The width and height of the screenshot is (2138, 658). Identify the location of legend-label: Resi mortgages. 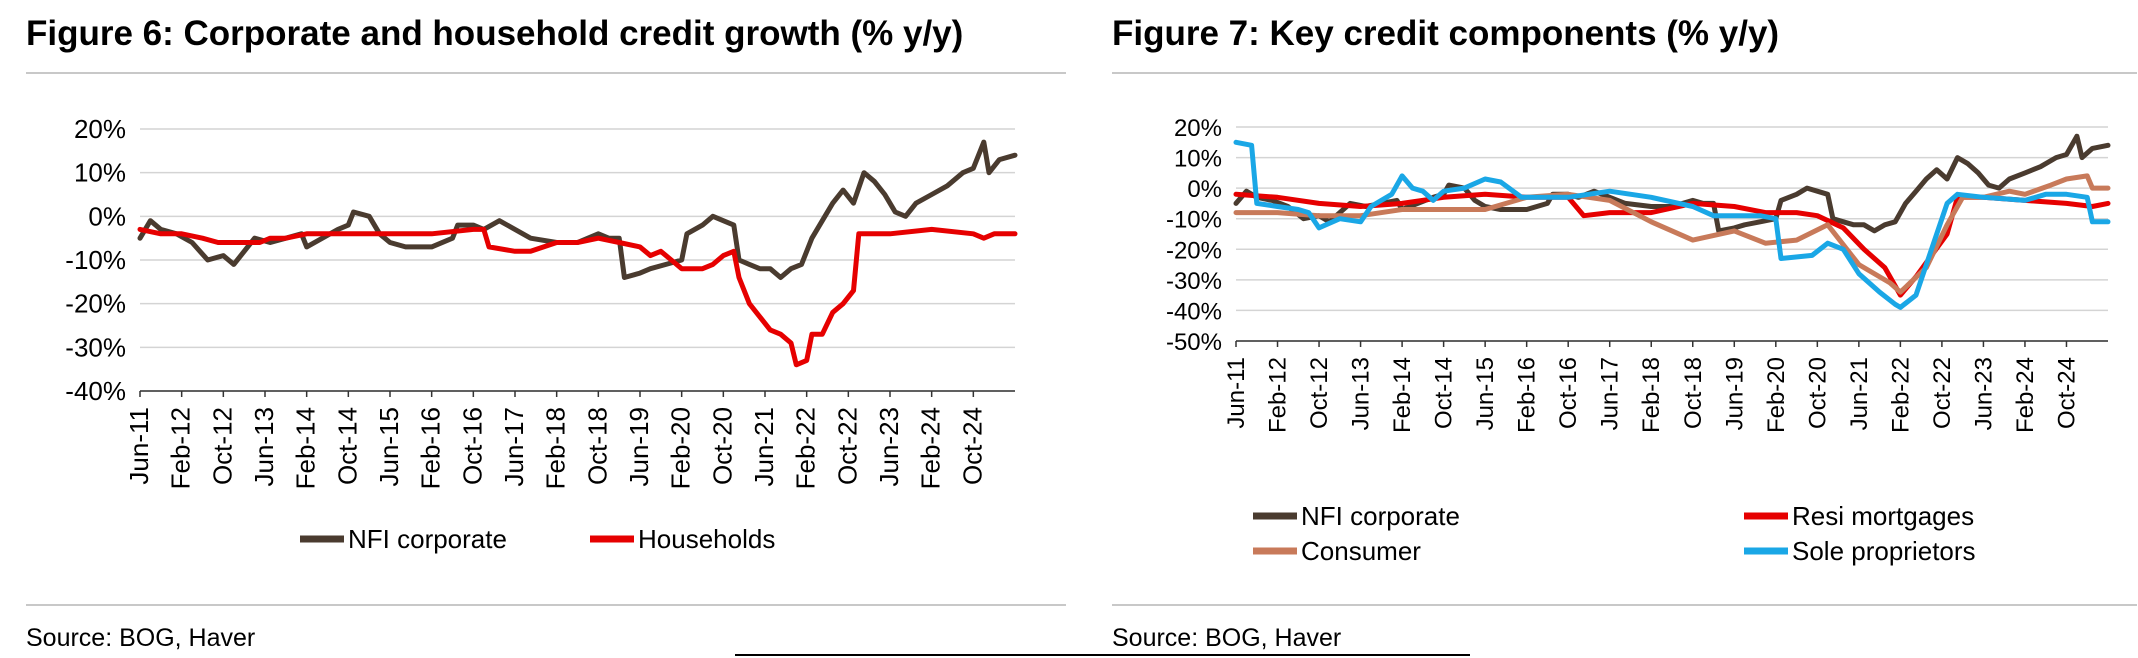
(1883, 516).